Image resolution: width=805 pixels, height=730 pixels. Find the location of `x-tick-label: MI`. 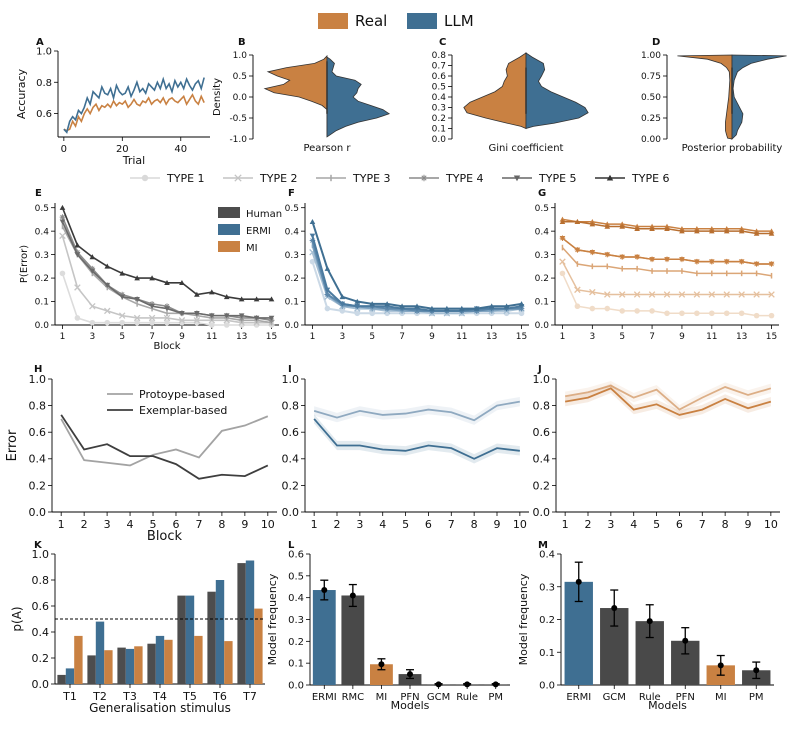

x-tick-label: MI is located at coordinates (382, 697).